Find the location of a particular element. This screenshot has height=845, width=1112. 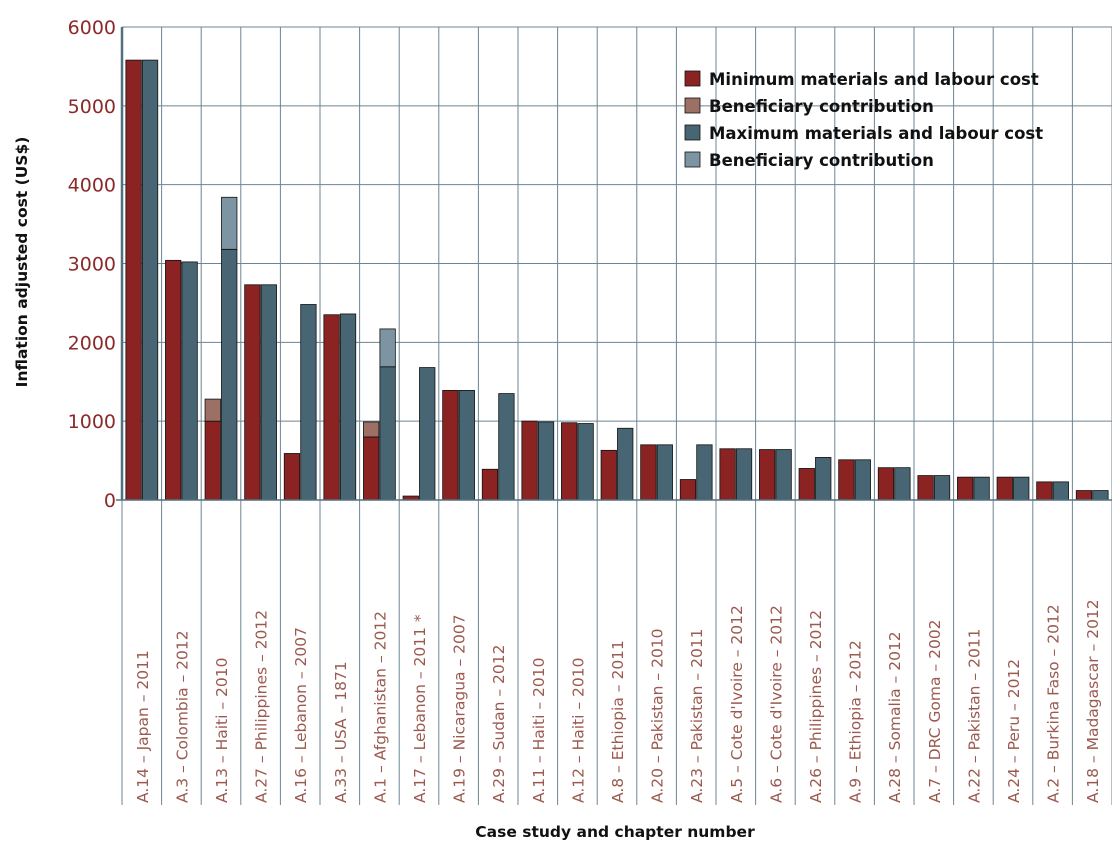

x-tick-label: A.23 – Pakistan – 2011 is located at coordinates (697, 715).